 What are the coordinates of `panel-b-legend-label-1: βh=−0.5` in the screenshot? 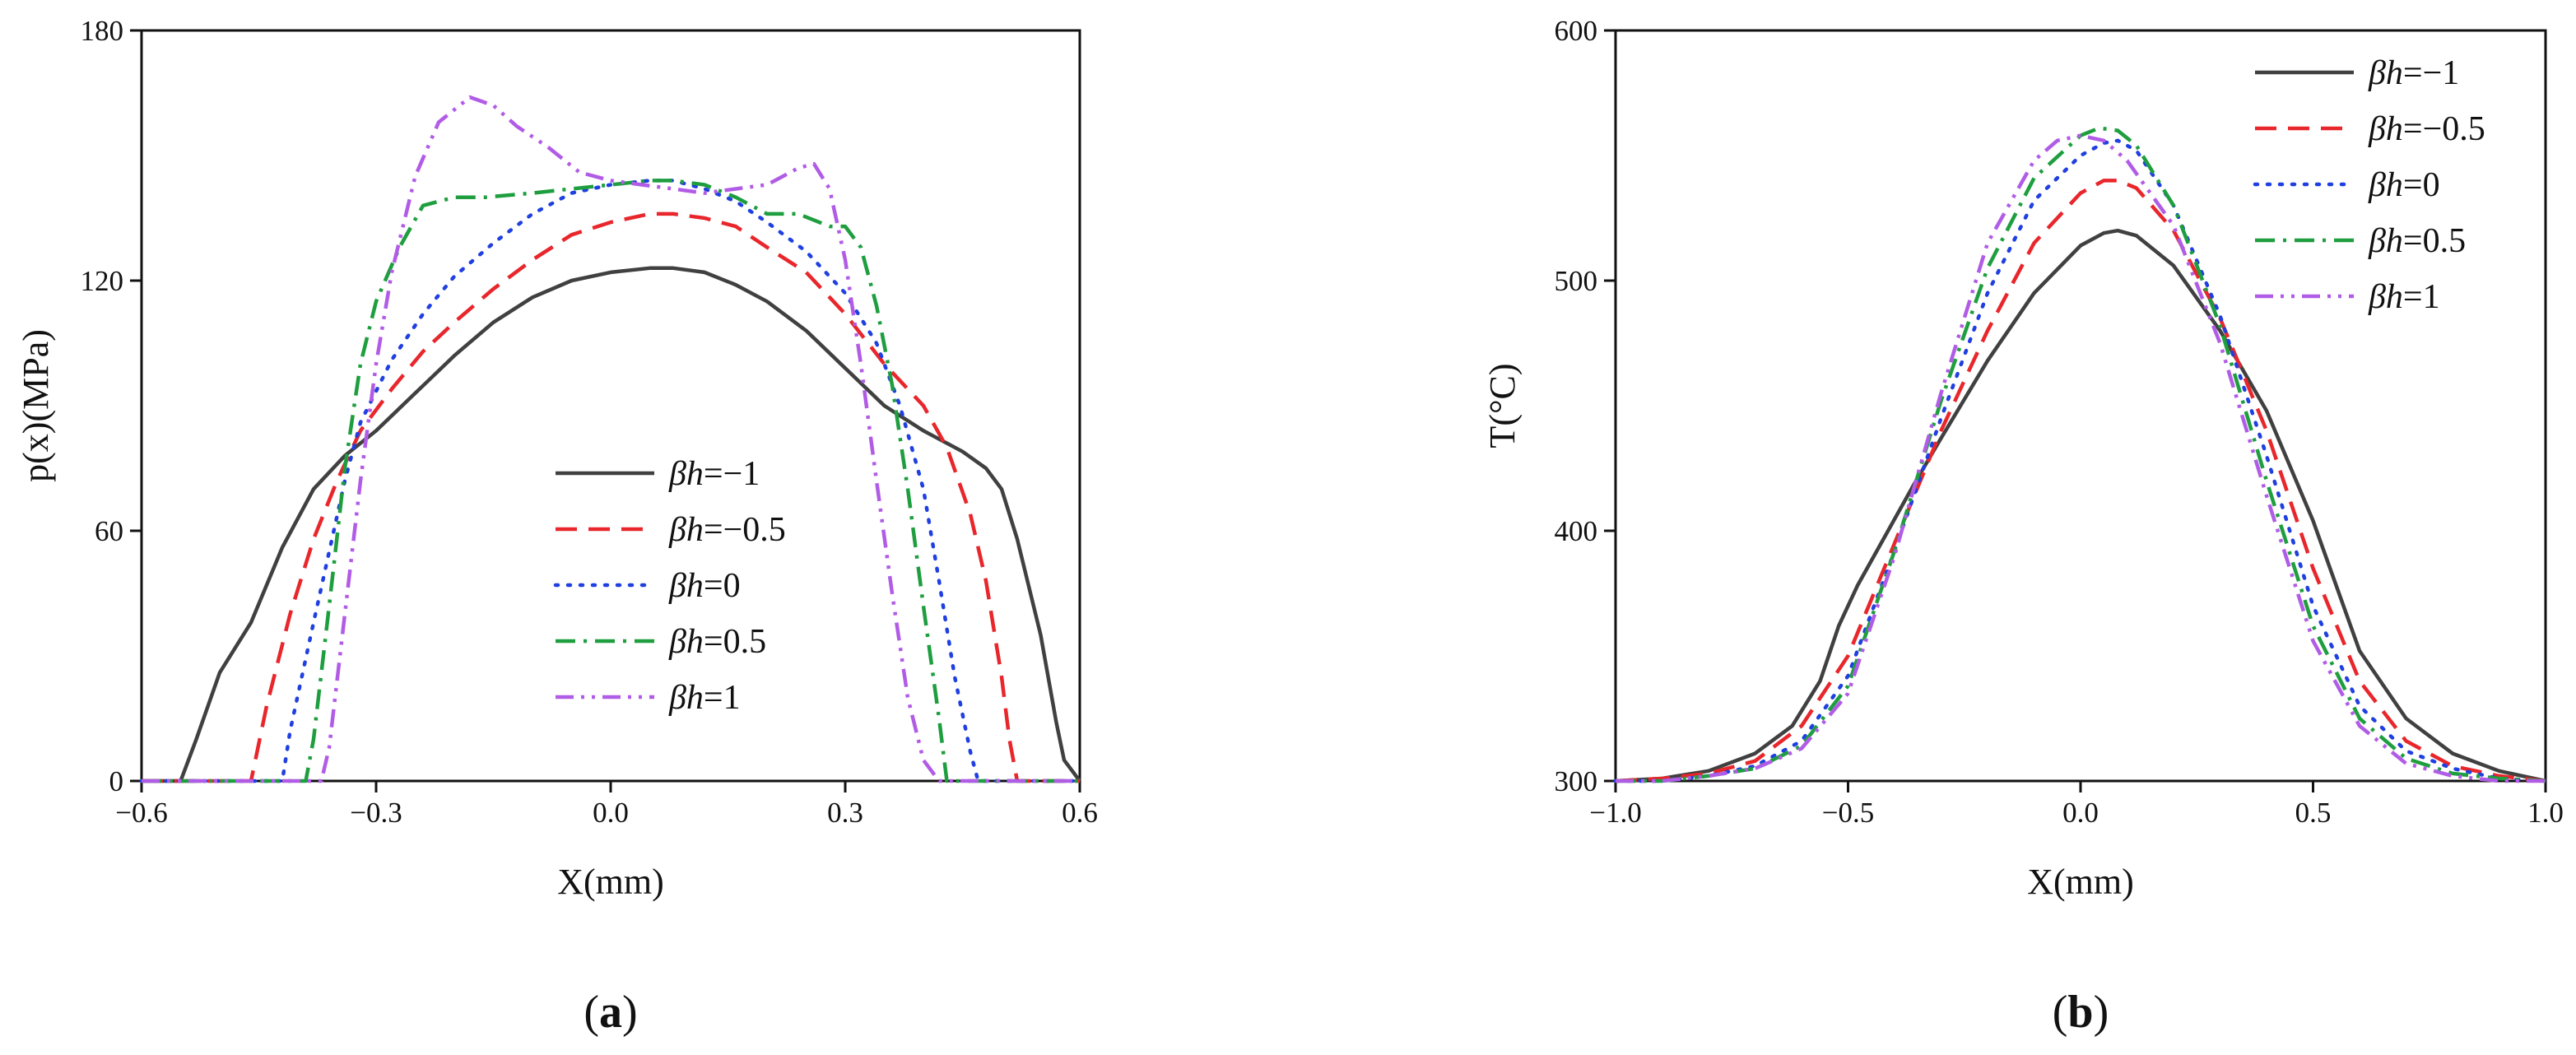 It's located at (2426, 129).